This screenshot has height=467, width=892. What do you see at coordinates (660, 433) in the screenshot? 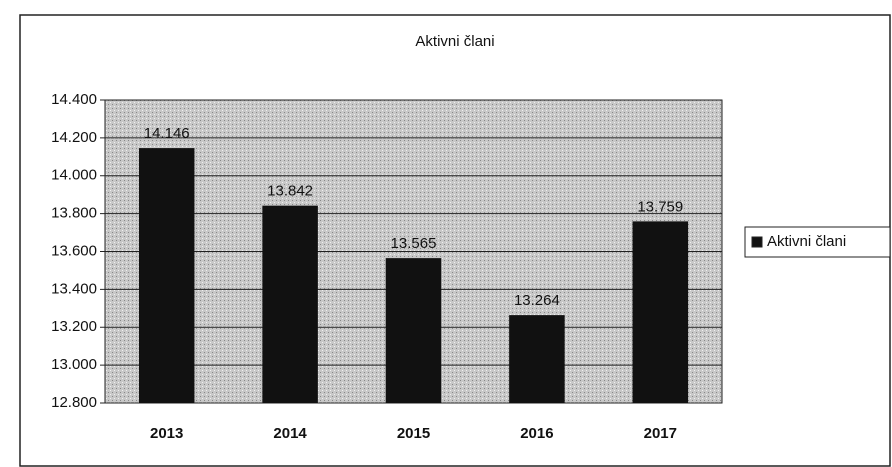
I see `x-tick-label: 2017` at bounding box center [660, 433].